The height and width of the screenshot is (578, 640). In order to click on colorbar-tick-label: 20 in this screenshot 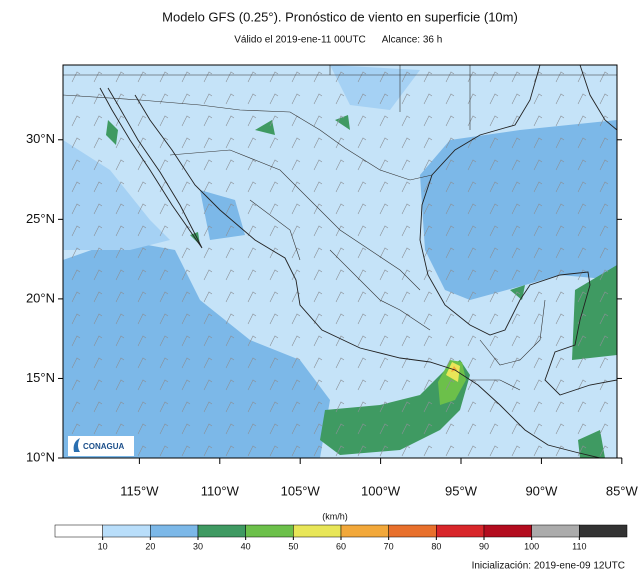, I will do `click(150, 546)`.